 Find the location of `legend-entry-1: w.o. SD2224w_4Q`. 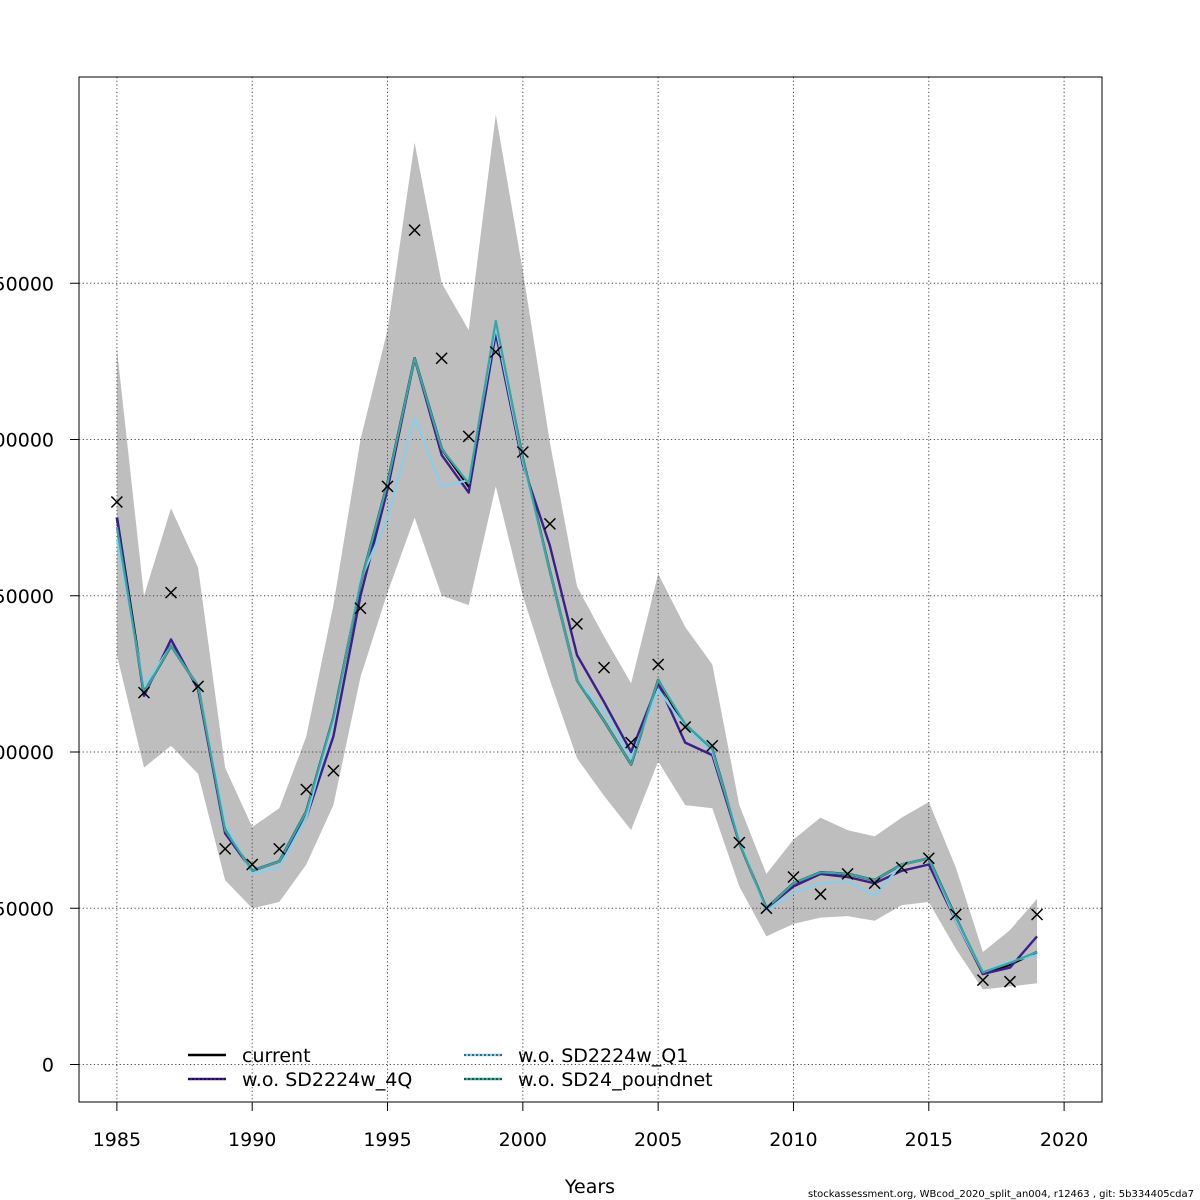

legend-entry-1: w.o. SD2224w_4Q is located at coordinates (300, 1080).